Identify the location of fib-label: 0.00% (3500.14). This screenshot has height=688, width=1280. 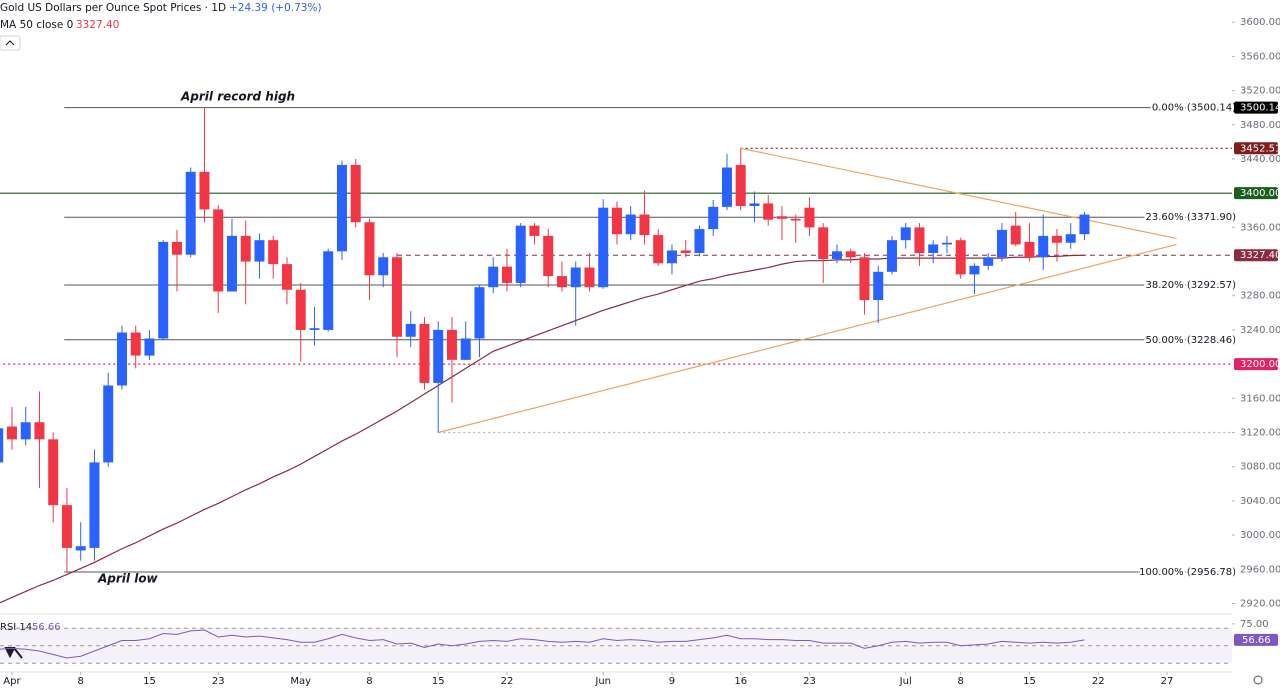
(1194, 108).